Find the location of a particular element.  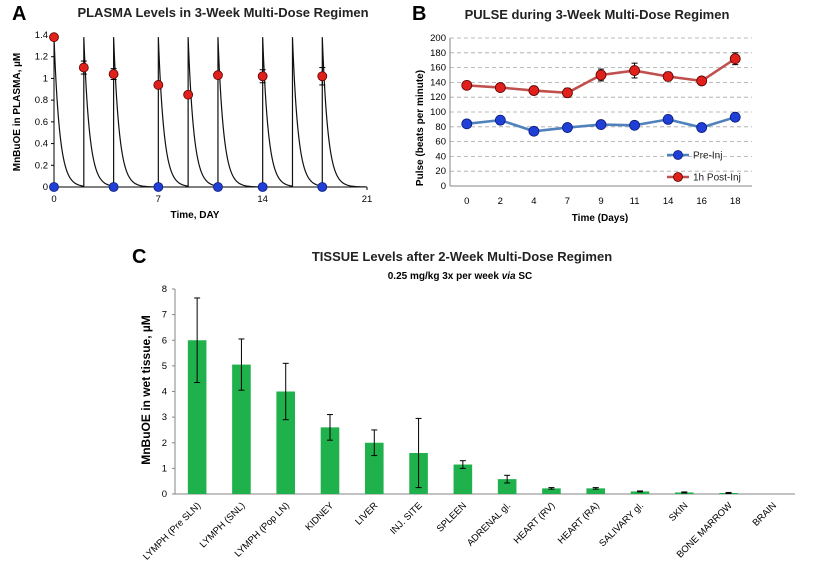

tissue-category-label: LYMPH (Pre SLN) is located at coordinates (172, 531).